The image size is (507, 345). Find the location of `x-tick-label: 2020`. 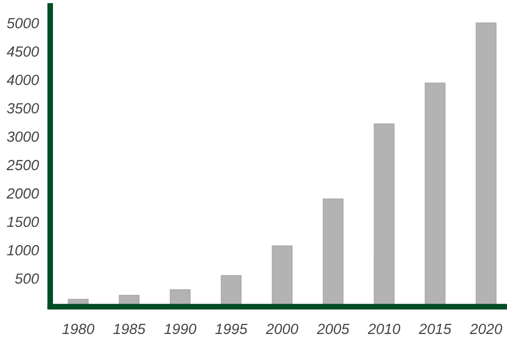

x-tick-label: 2020 is located at coordinates (486, 329).